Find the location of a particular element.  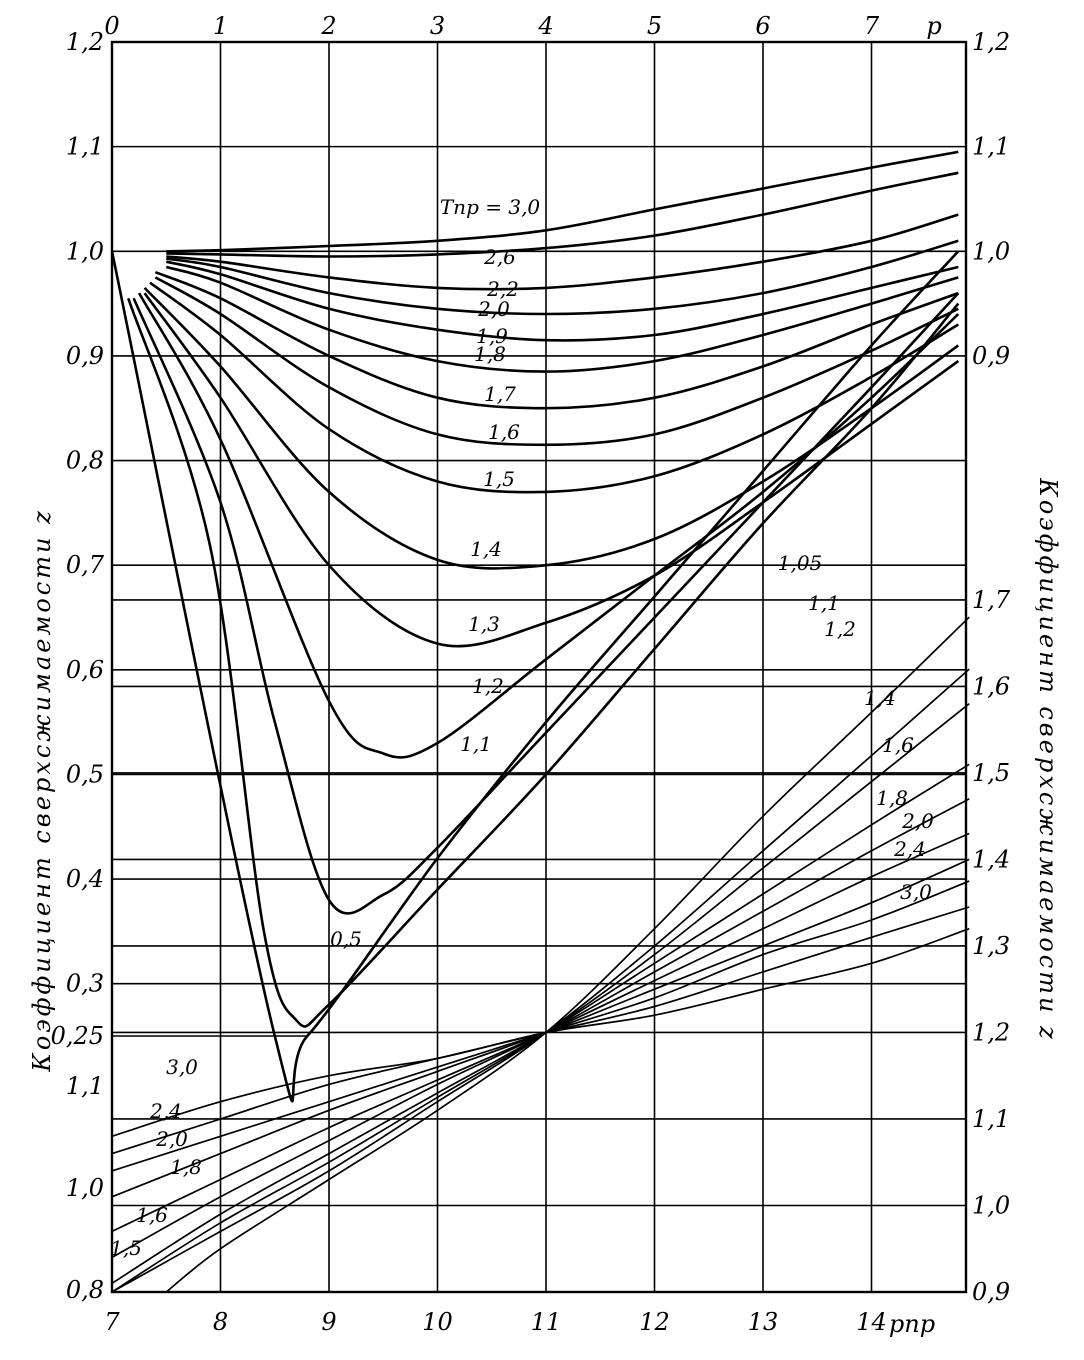

upper-left-tick-label: 0,6 is located at coordinates (85, 670).